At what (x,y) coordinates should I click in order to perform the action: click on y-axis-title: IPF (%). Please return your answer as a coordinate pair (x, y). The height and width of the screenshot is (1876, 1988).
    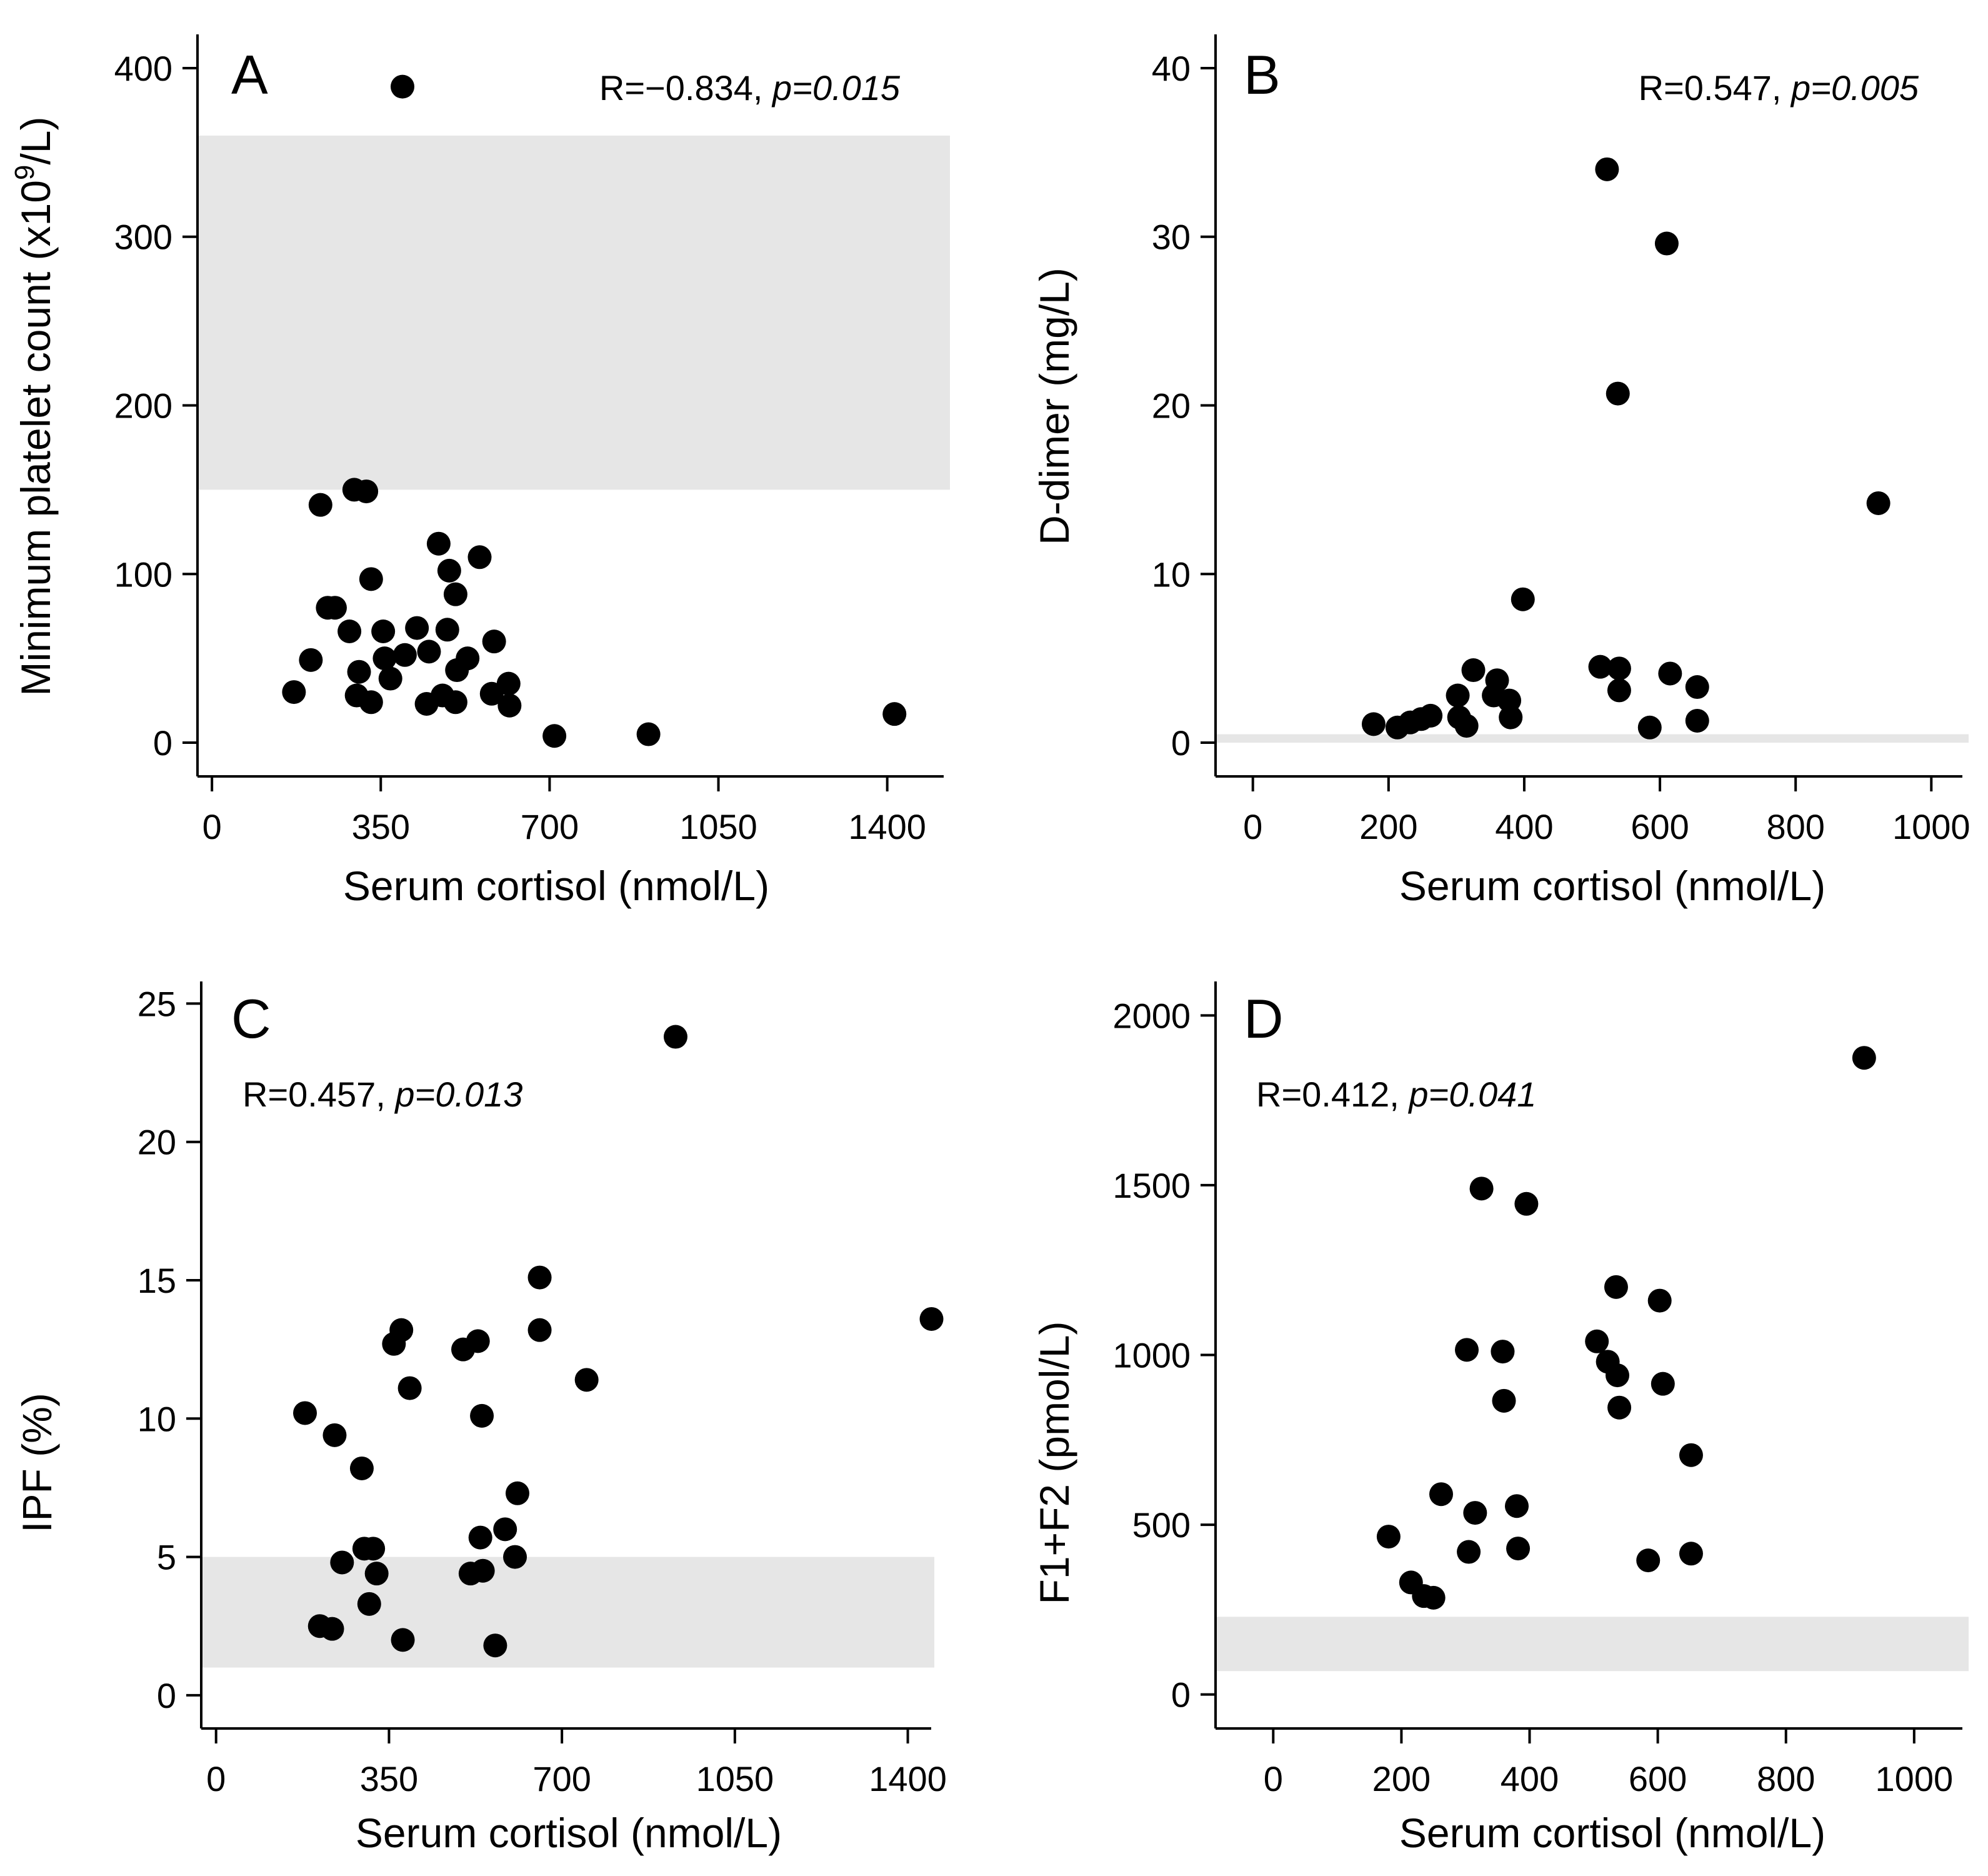
    Looking at the image, I should click on (37, 1463).